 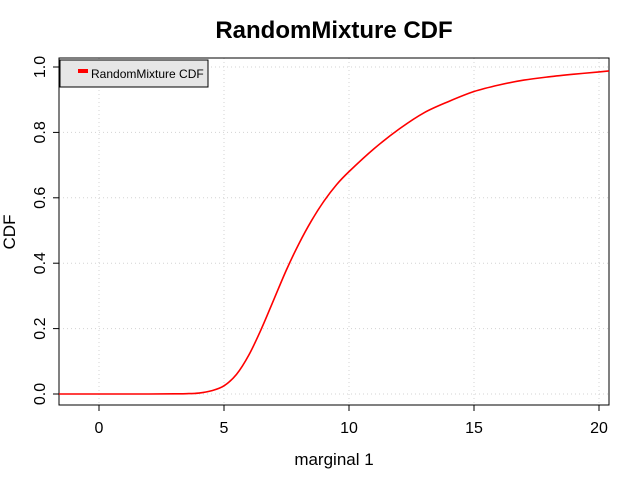 I want to click on y-tick-label: 0.8, so click(x=40, y=132).